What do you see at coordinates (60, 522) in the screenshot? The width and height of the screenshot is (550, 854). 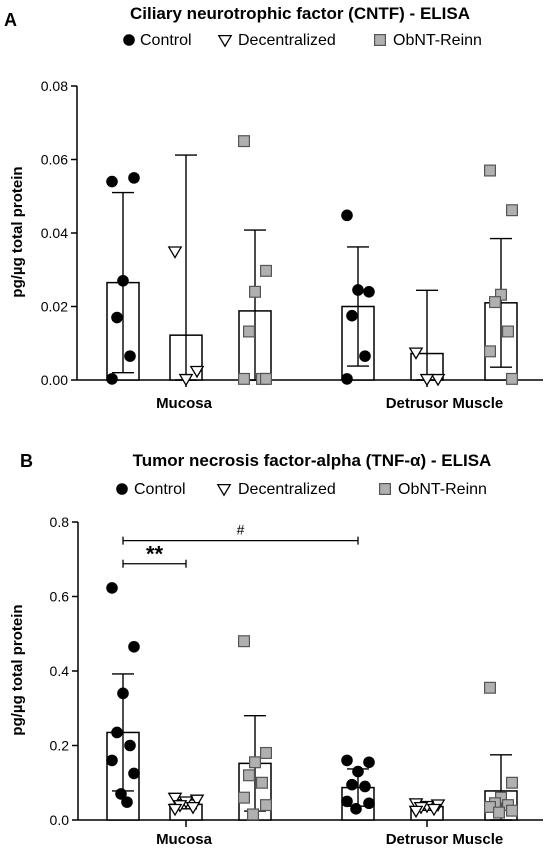 I see `chart-b-ytick-label: 0.8` at bounding box center [60, 522].